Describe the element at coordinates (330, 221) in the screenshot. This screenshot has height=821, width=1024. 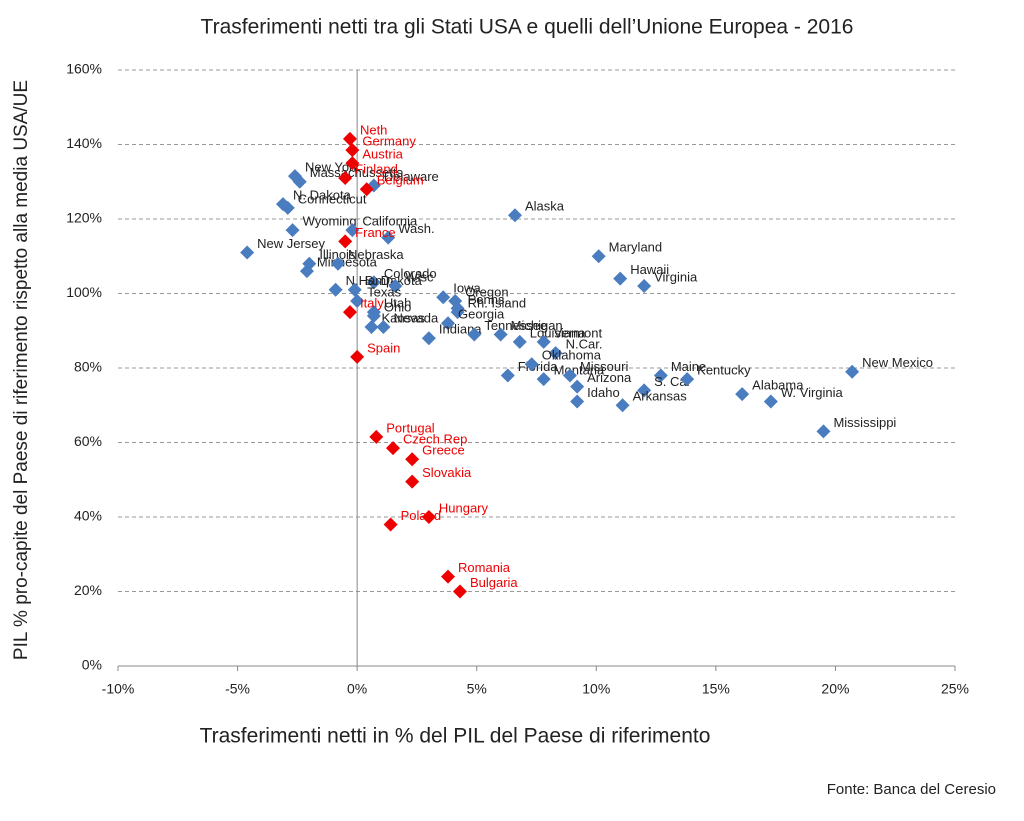
I see `point-label: Wyoming` at that location.